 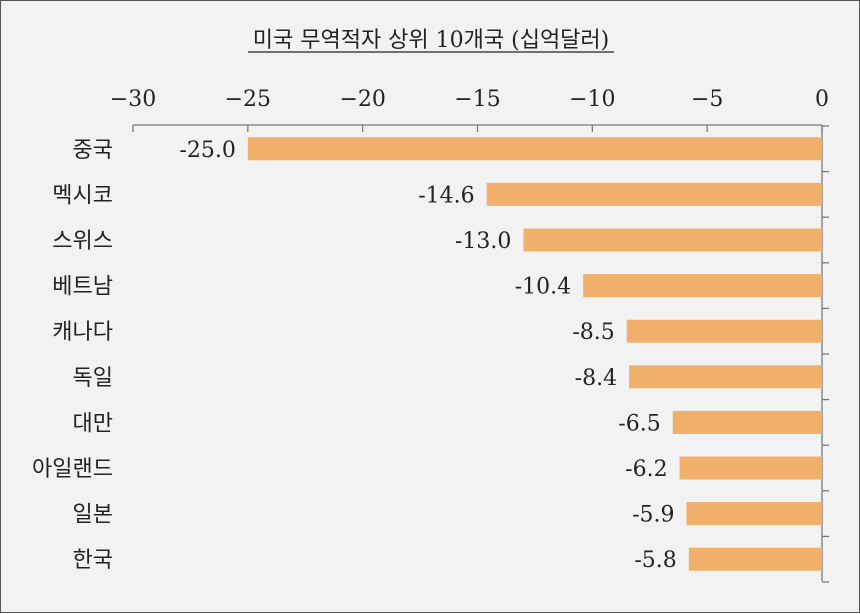 I want to click on bar-value-label: -14.6, so click(x=446, y=195).